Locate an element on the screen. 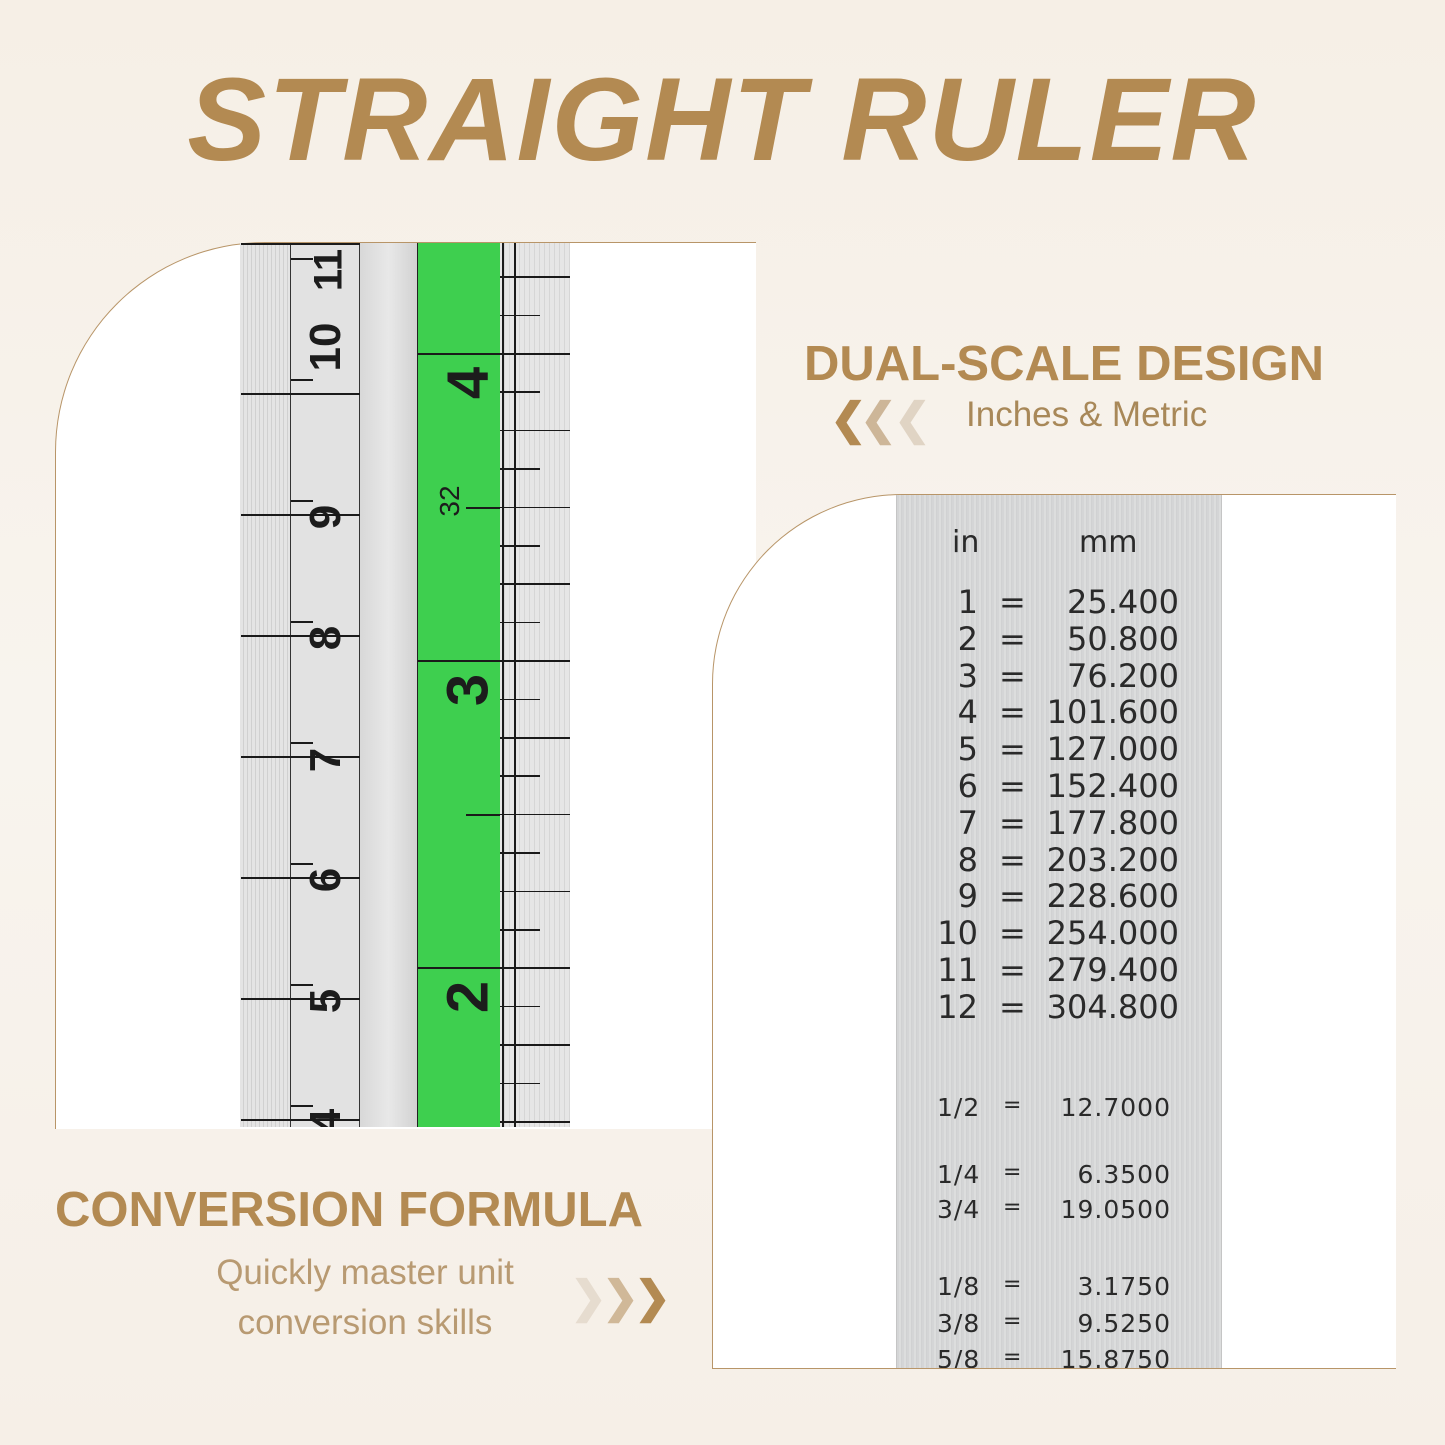 This screenshot has height=1445, width=1445. inch-label: 3 is located at coordinates (468, 690).